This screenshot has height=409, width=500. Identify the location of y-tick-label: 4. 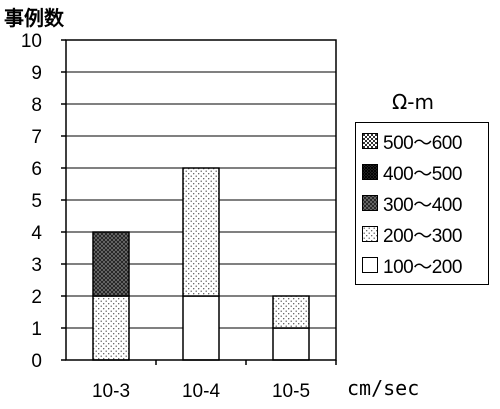
(36, 233).